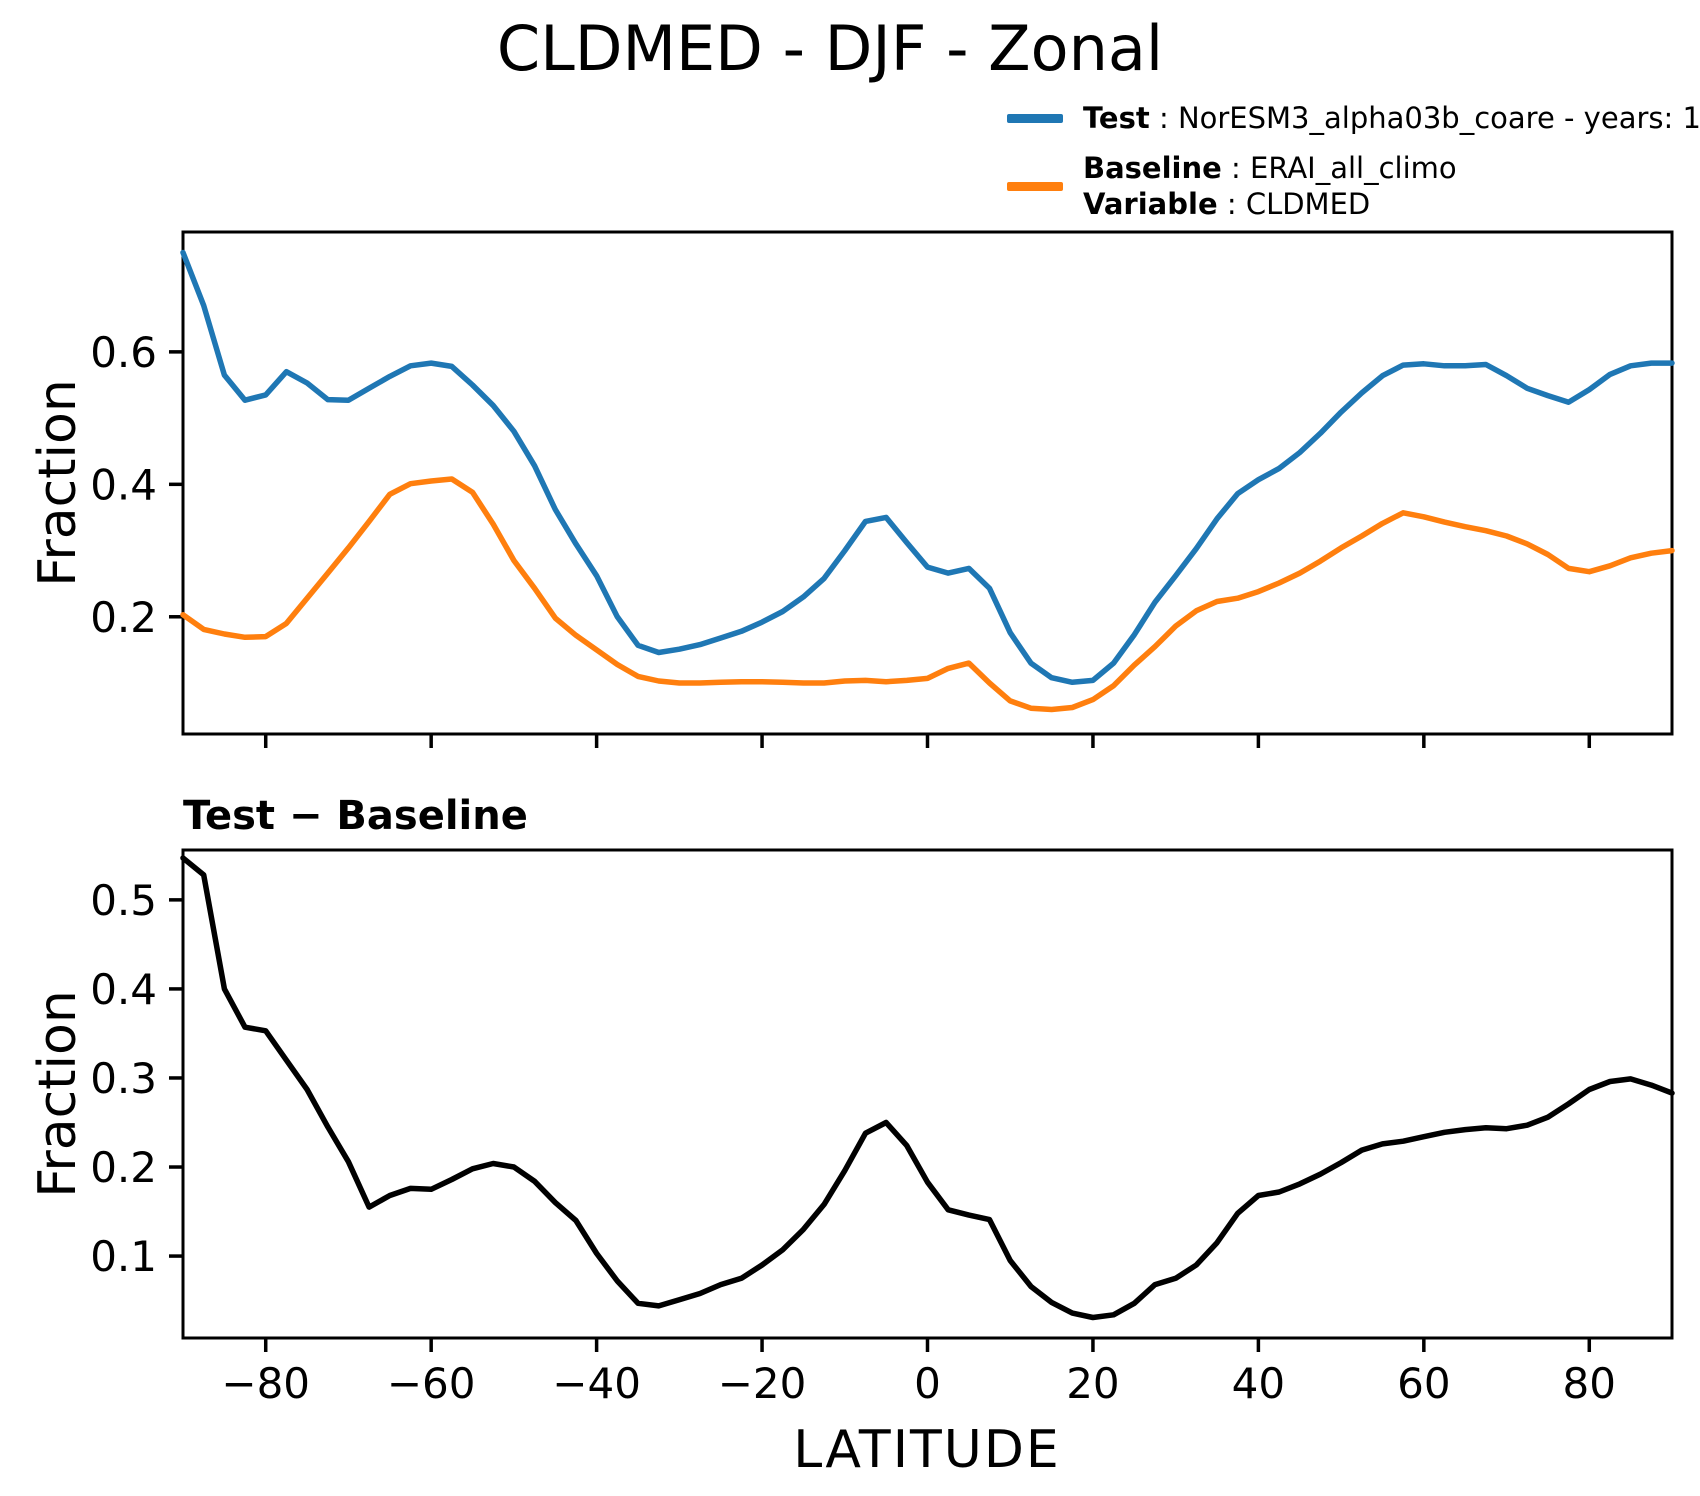  Describe the element at coordinates (1150, 204) in the screenshot. I see `legend-variable-key: Variable` at that location.